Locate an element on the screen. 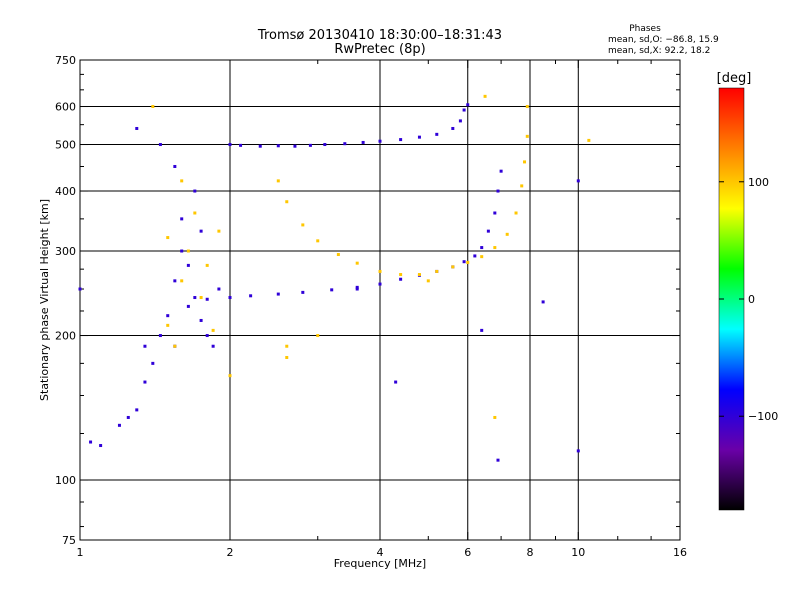 This screenshot has height=600, width=800. x-tick-label: 6 is located at coordinates (467, 552).